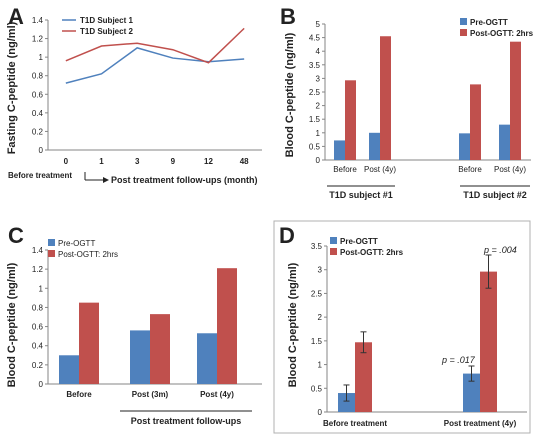 The width and height of the screenshot is (535, 444). I want to click on panel-a-y-tick-label: 0.8, so click(38, 76).